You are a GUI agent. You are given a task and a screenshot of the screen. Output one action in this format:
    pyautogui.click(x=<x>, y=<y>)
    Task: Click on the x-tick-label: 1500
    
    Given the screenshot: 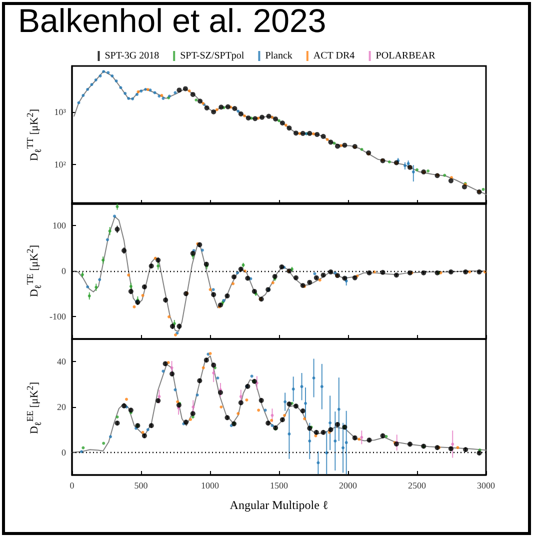 What is the action you would take?
    pyautogui.click(x=279, y=485)
    